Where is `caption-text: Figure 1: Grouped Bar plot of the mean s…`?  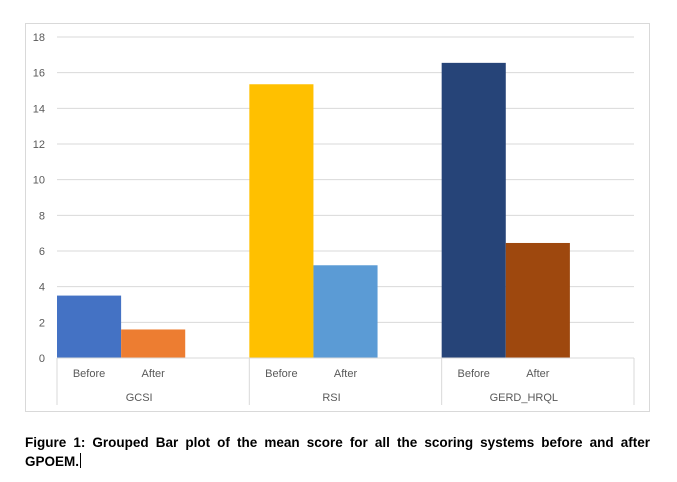 caption-text: Figure 1: Grouped Bar plot of the mean s… is located at coordinates (337, 452).